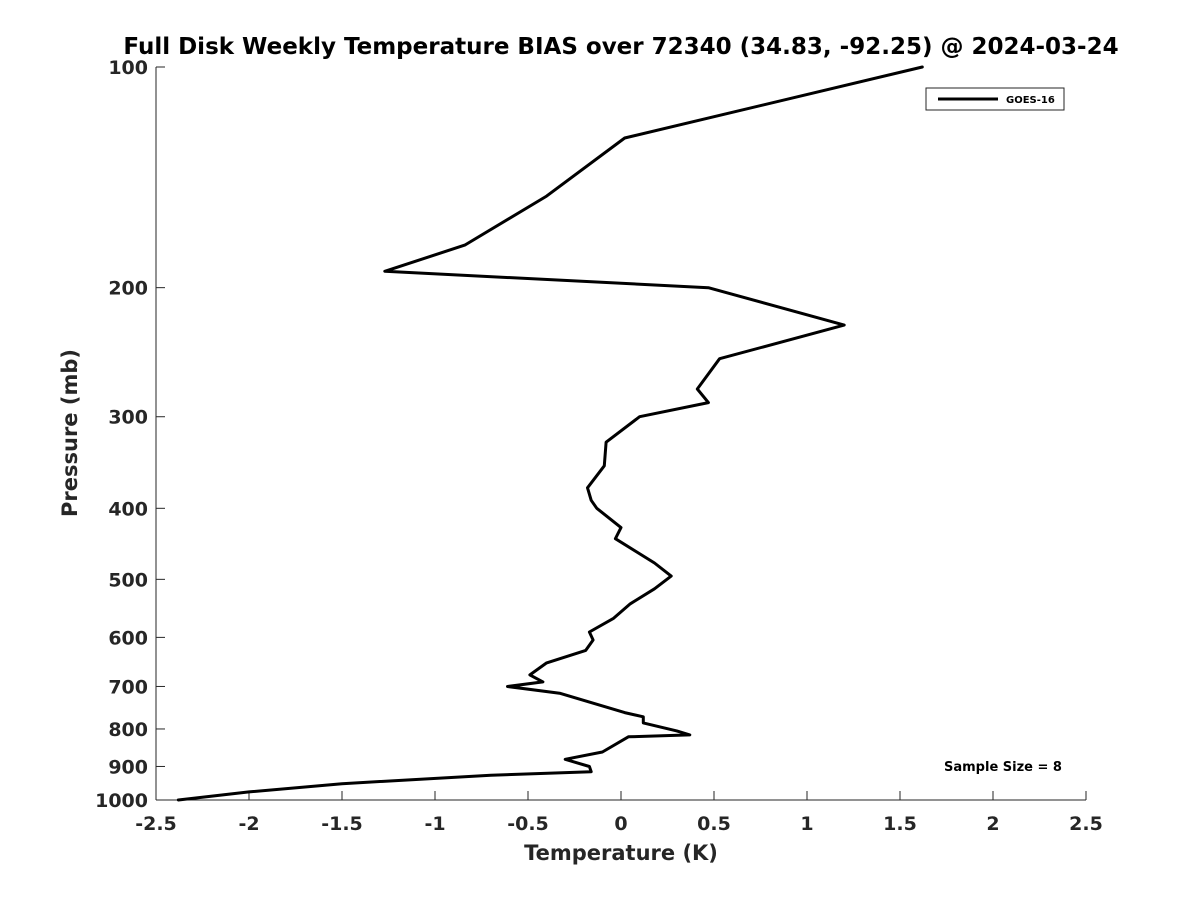  Describe the element at coordinates (900, 824) in the screenshot. I see `x-tick-label: 1.5` at that location.